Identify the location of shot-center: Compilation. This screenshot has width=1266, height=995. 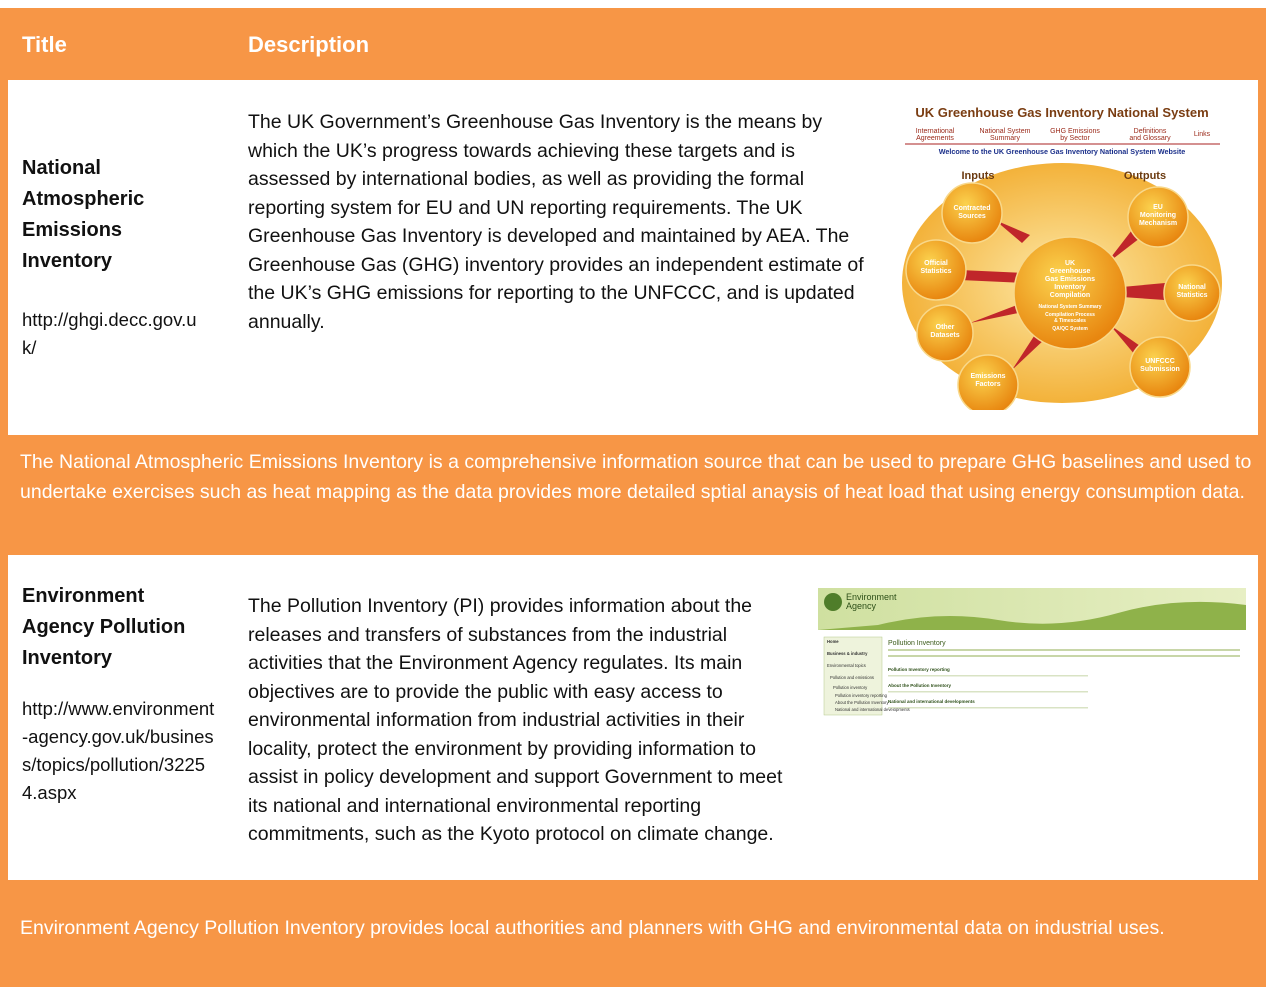
(1070, 295).